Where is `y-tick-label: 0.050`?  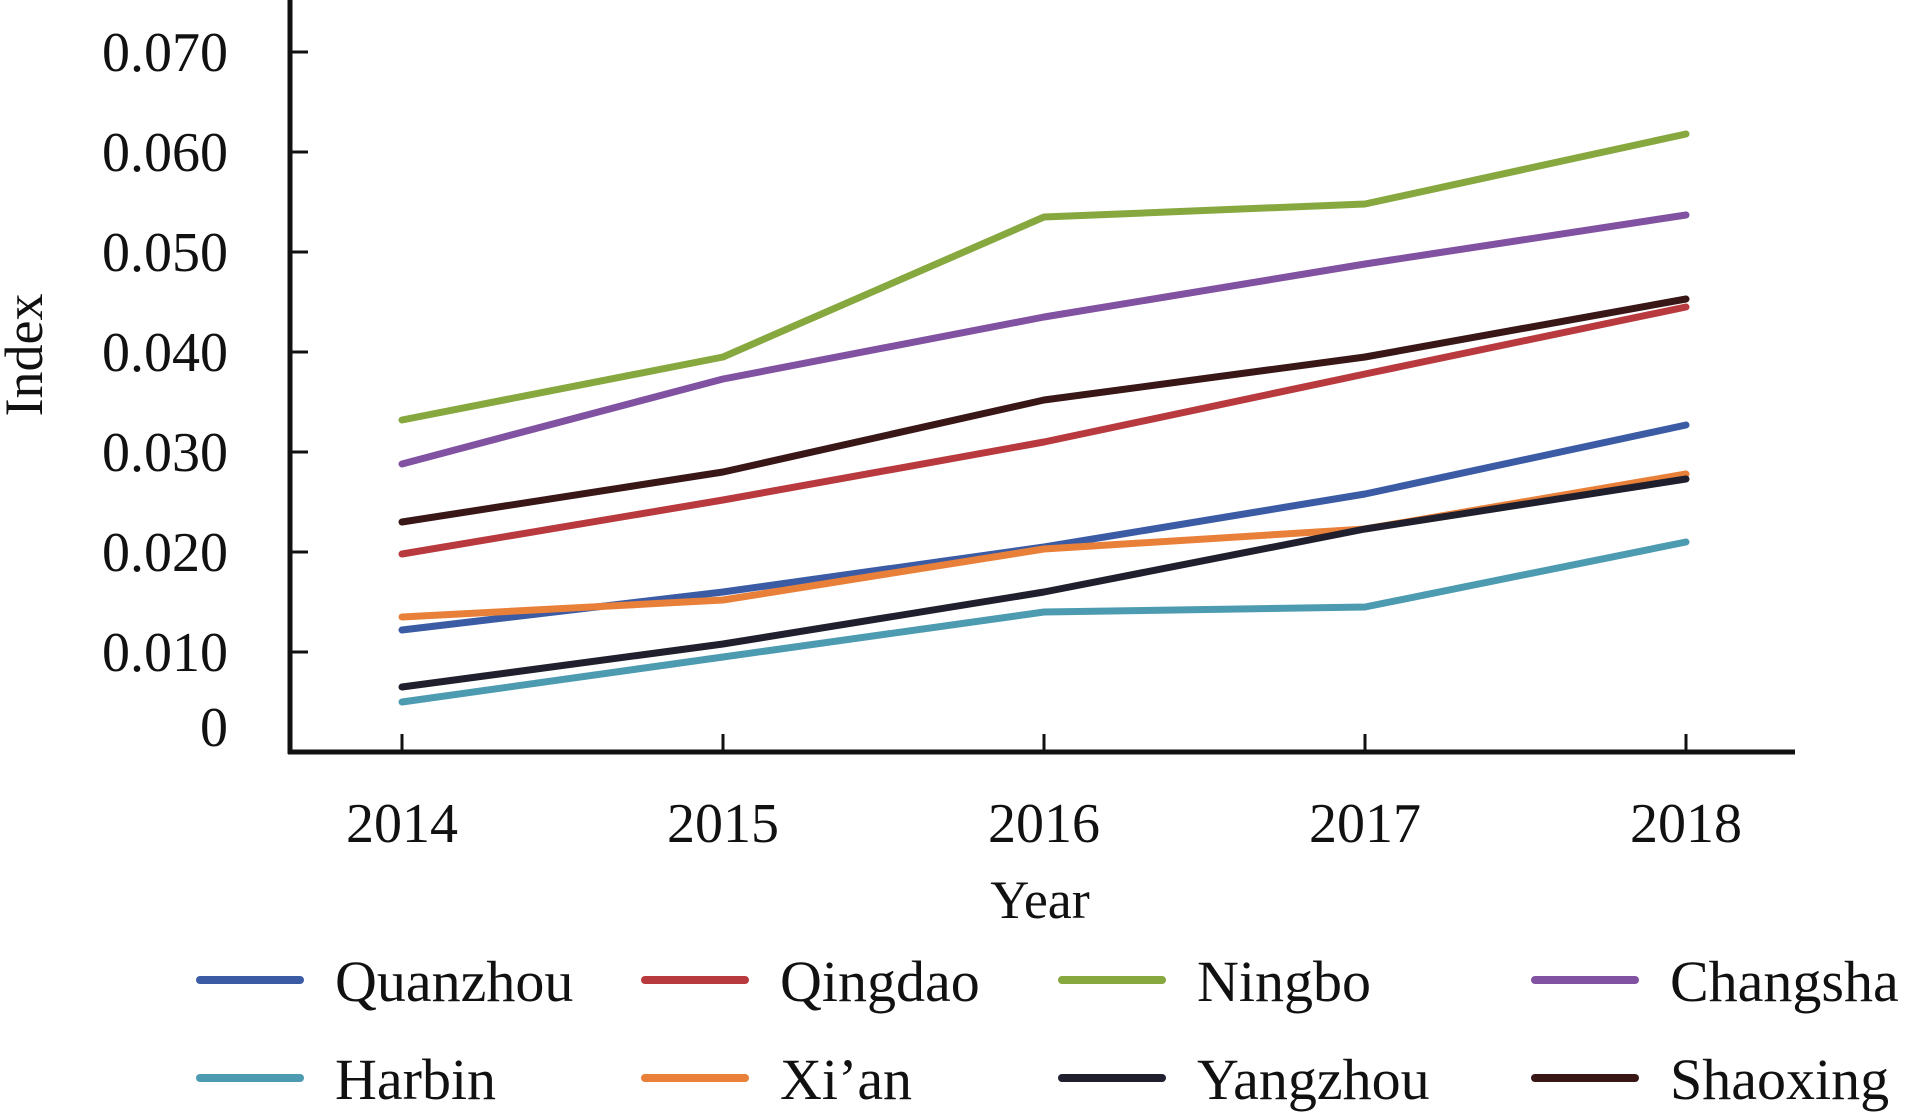
y-tick-label: 0.050 is located at coordinates (165, 253).